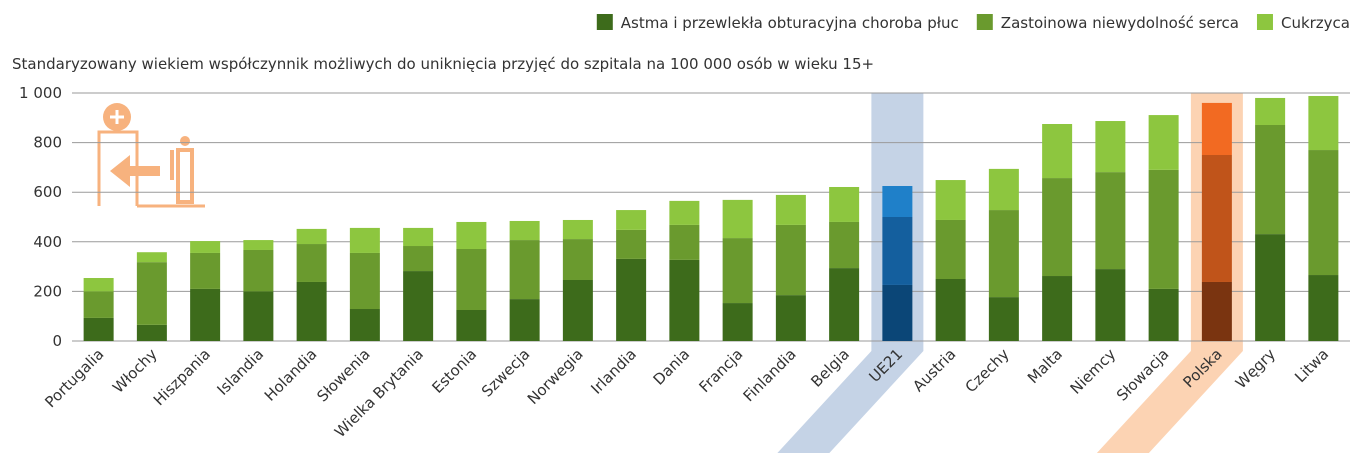 This screenshot has width=1356, height=457. What do you see at coordinates (40, 93) in the screenshot?
I see `y-tick-label: 1 000` at bounding box center [40, 93].